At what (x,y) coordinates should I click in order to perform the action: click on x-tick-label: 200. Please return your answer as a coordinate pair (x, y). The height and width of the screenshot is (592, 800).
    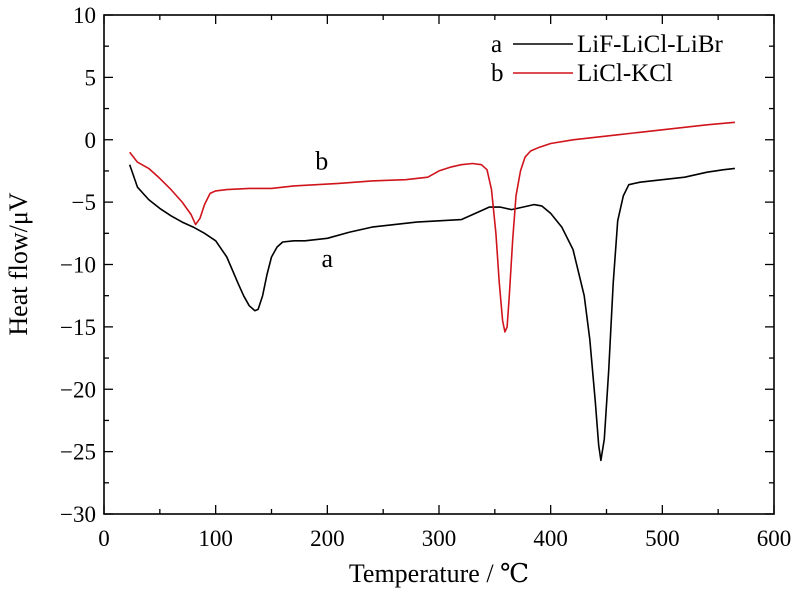
    Looking at the image, I should click on (327, 538).